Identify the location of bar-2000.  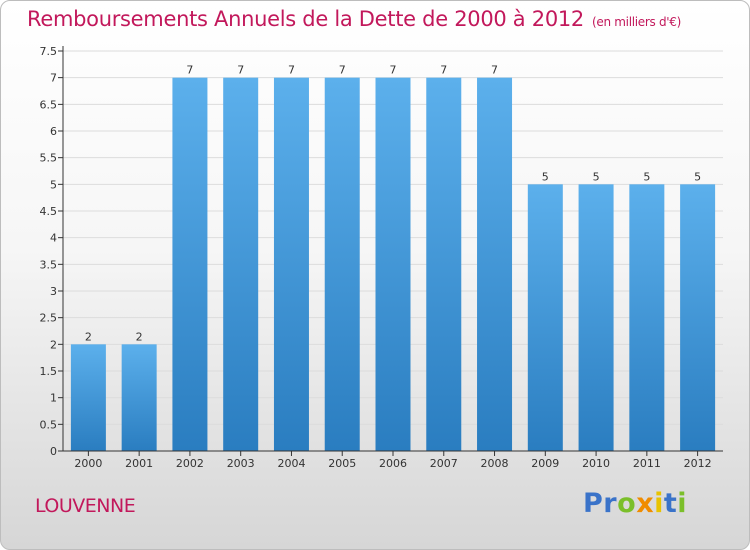
(88, 397).